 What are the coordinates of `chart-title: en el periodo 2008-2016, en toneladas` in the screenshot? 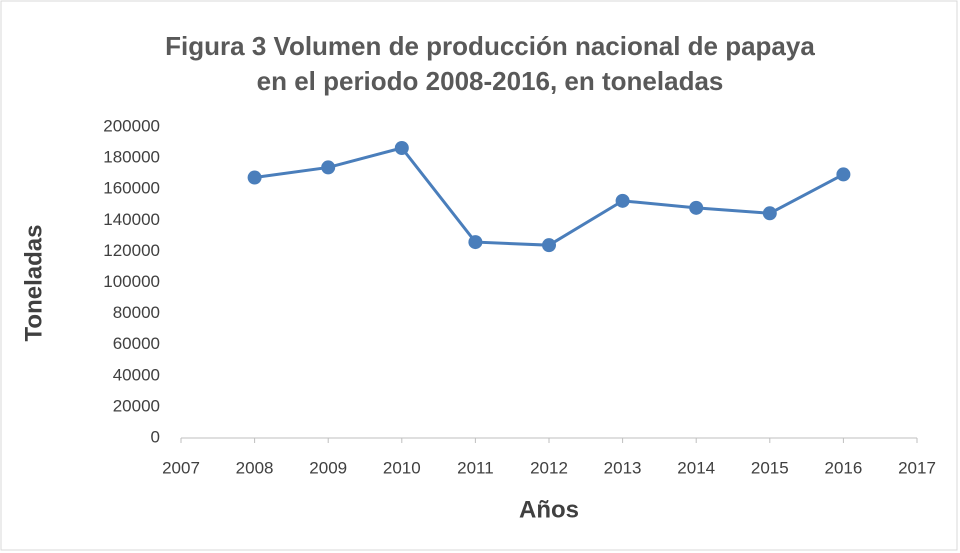 It's located at (490, 81).